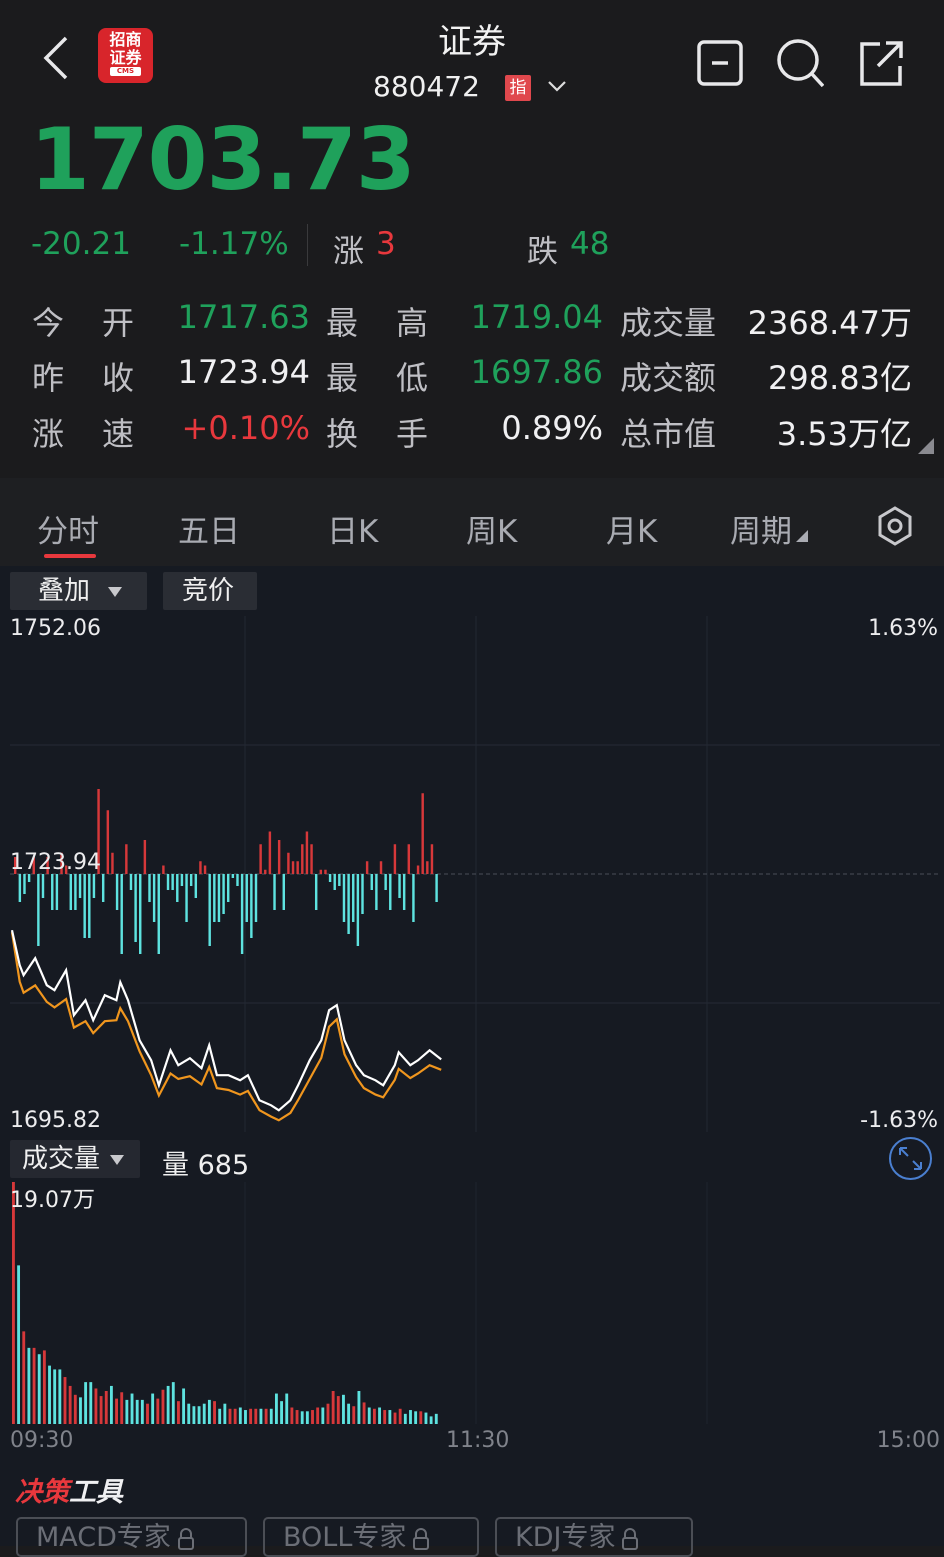 This screenshot has height=1557, width=944. Describe the element at coordinates (131, 1537) in the screenshot. I see `macd-expert-button: MACD专家` at that location.